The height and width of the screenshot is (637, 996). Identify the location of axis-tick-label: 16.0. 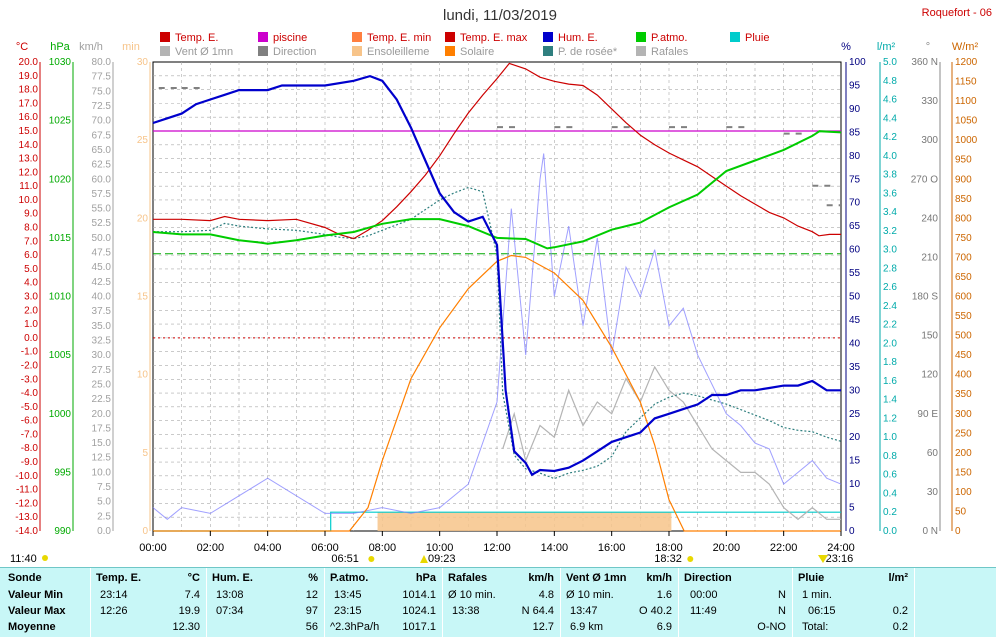
(29, 117).